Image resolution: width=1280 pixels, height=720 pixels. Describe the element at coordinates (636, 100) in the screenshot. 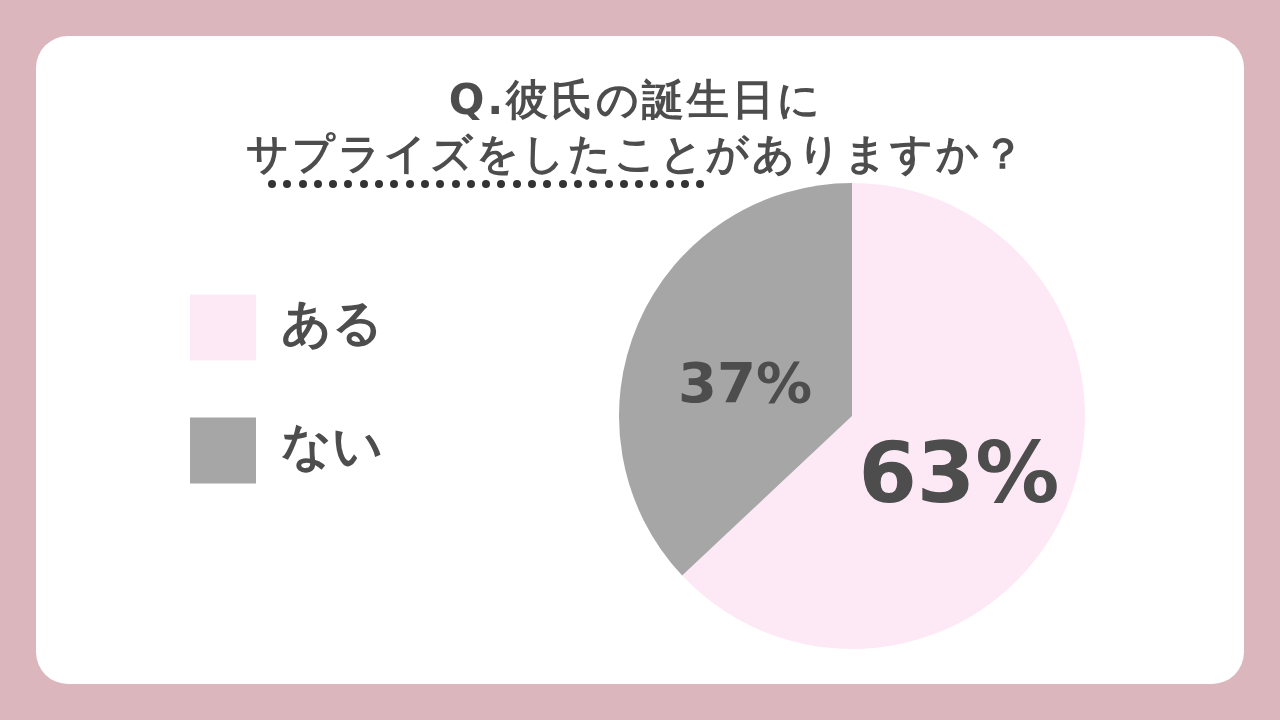

I see `chart-title: Q.彼氏の誕生日に` at that location.